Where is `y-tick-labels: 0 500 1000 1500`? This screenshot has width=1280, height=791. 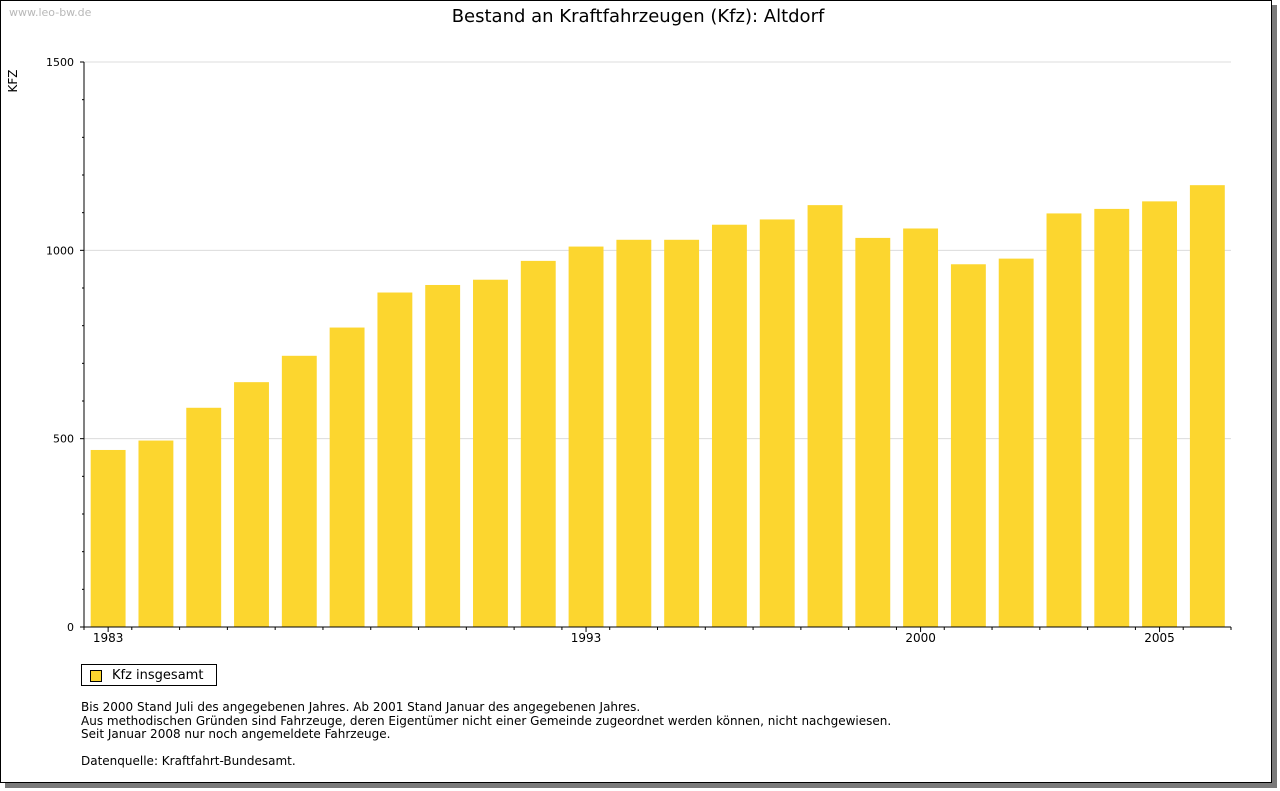
y-tick-labels: 0 500 1000 1500 is located at coordinates (60, 345).